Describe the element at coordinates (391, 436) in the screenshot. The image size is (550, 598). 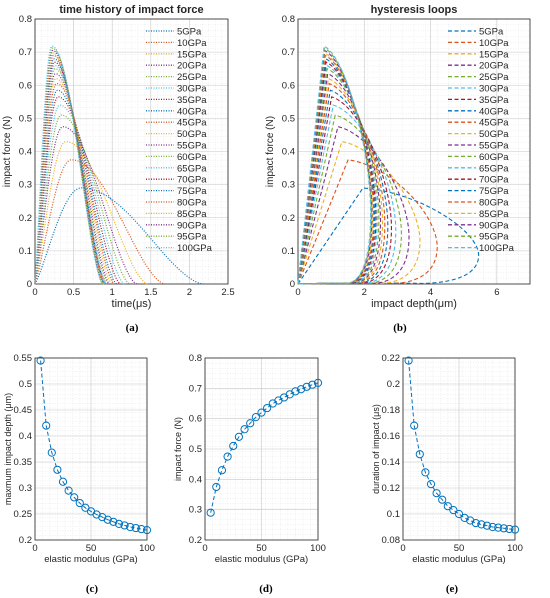
I see `y-tick-label: 0.16` at that location.